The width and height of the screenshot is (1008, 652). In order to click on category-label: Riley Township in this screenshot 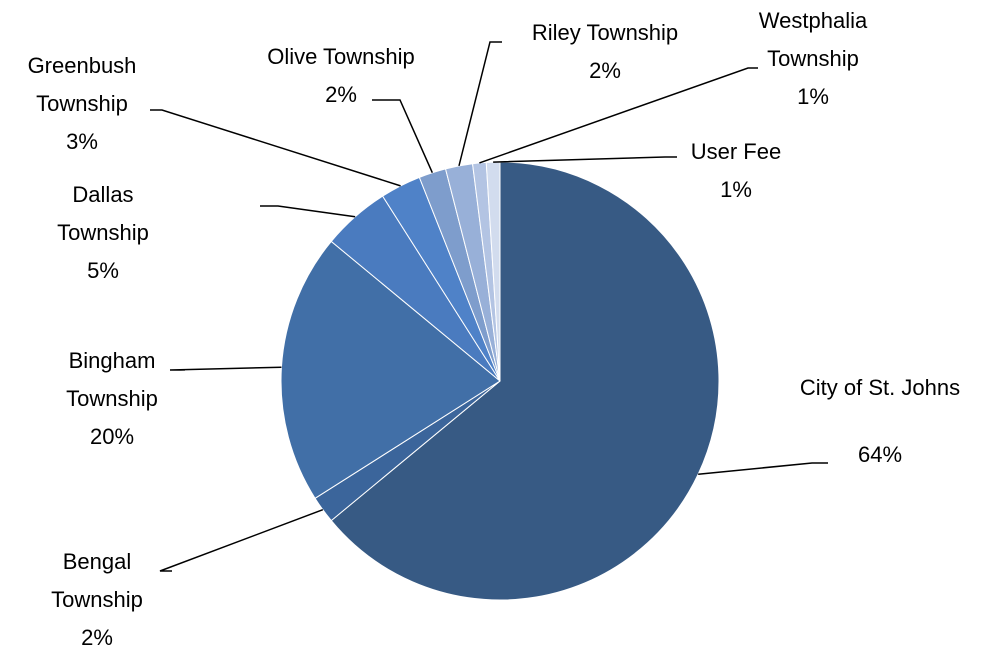, I will do `click(605, 32)`.